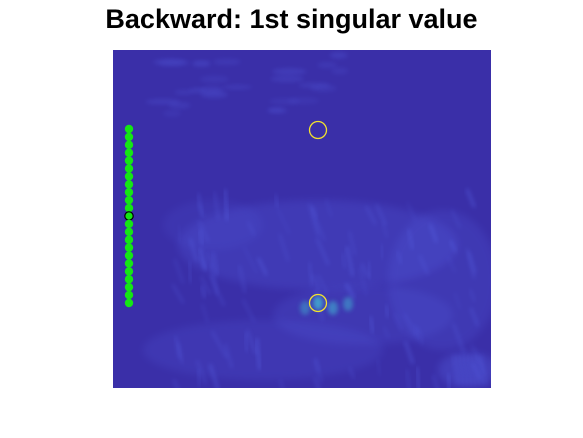  I want to click on field-glow, so click(363, 315).